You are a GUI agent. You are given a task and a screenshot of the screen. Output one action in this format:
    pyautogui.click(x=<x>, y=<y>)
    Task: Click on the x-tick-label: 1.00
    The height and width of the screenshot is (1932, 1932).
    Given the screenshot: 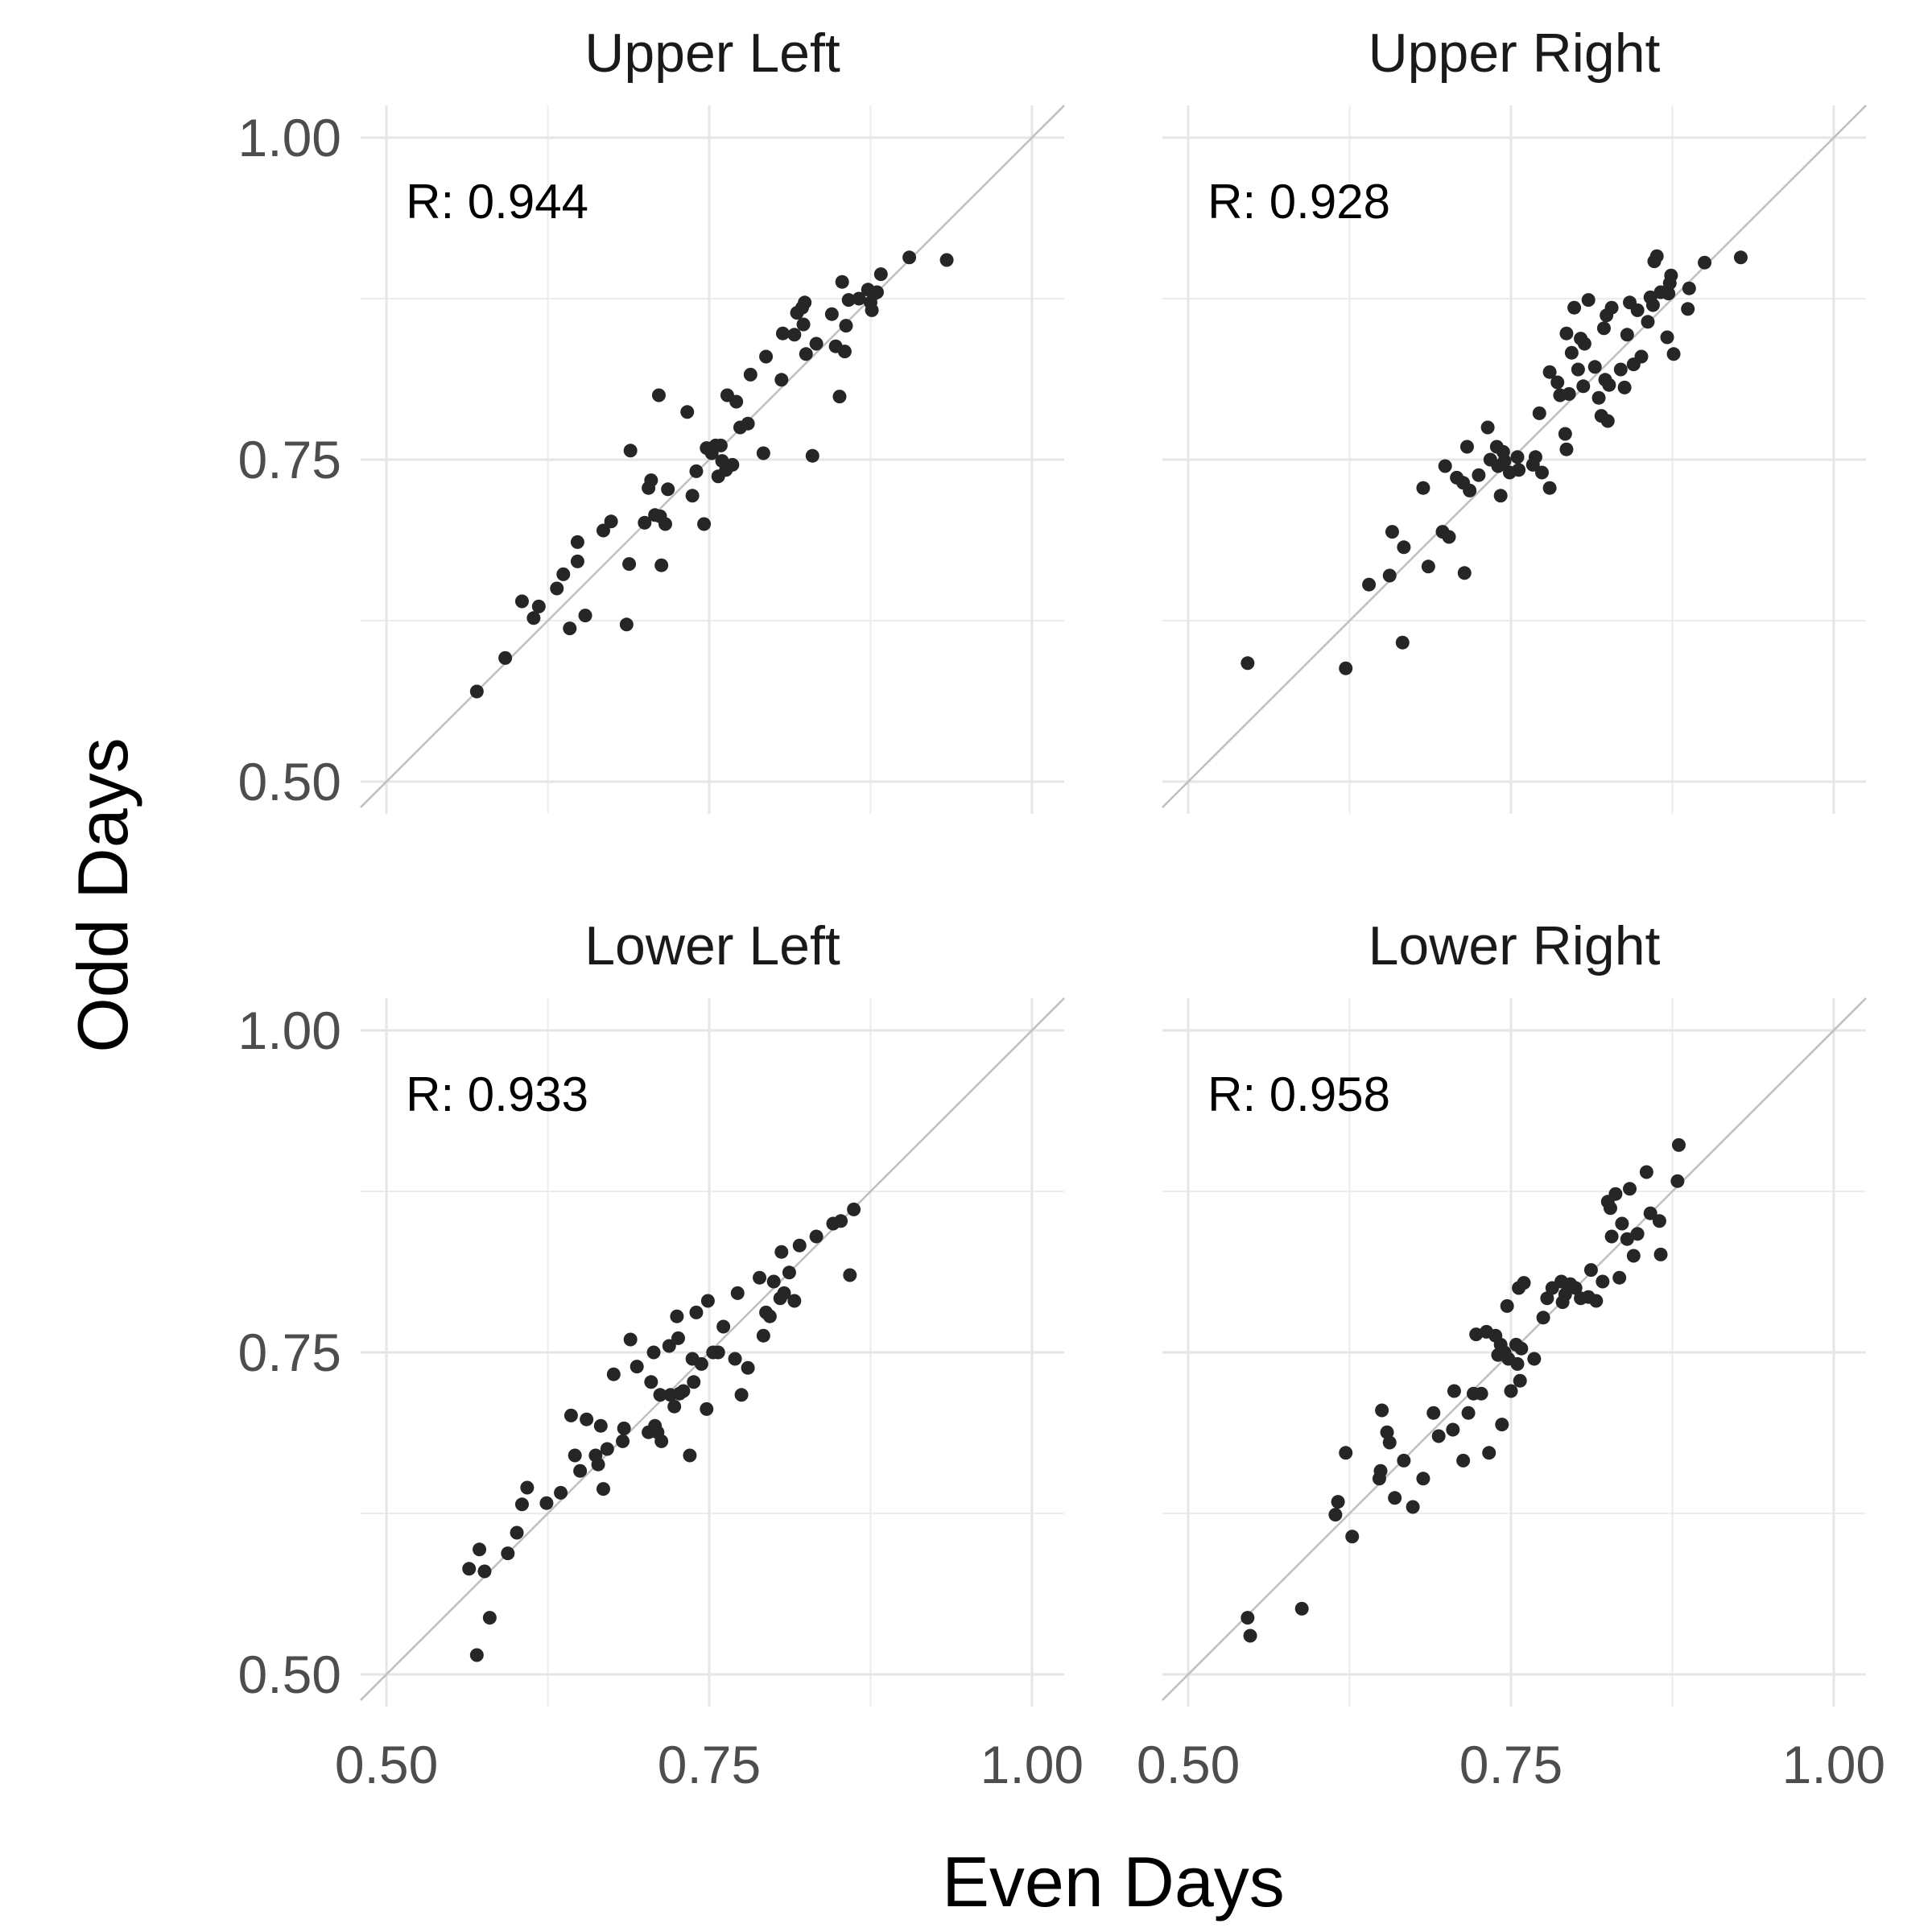 What is the action you would take?
    pyautogui.click(x=1833, y=1765)
    